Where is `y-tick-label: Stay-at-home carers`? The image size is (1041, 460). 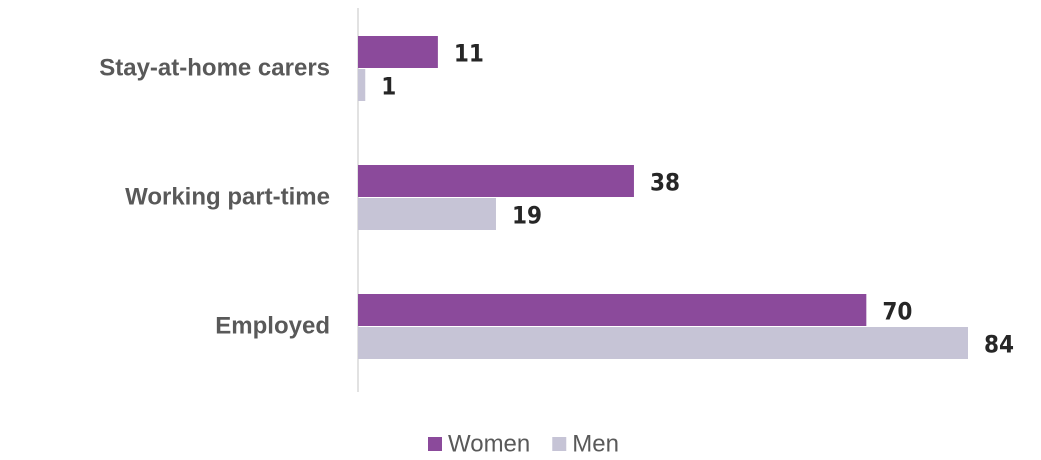
y-tick-label: Stay-at-home carers is located at coordinates (214, 67).